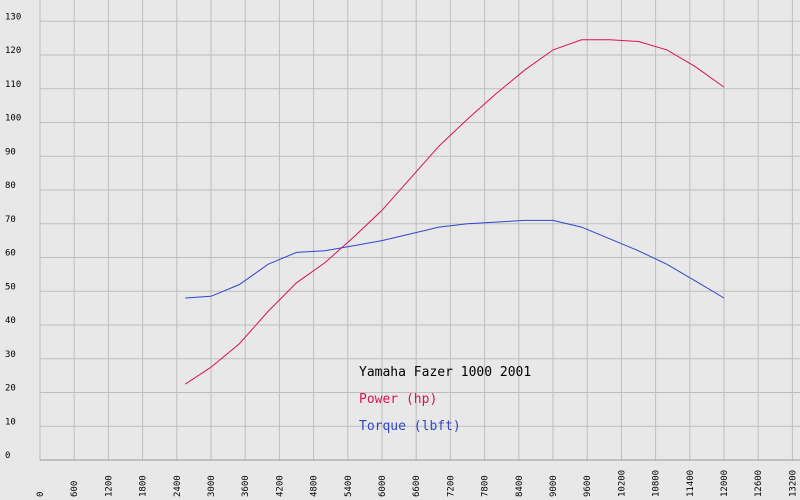  What do you see at coordinates (759, 483) in the screenshot?
I see `x-tick-label: 12600` at bounding box center [759, 483].